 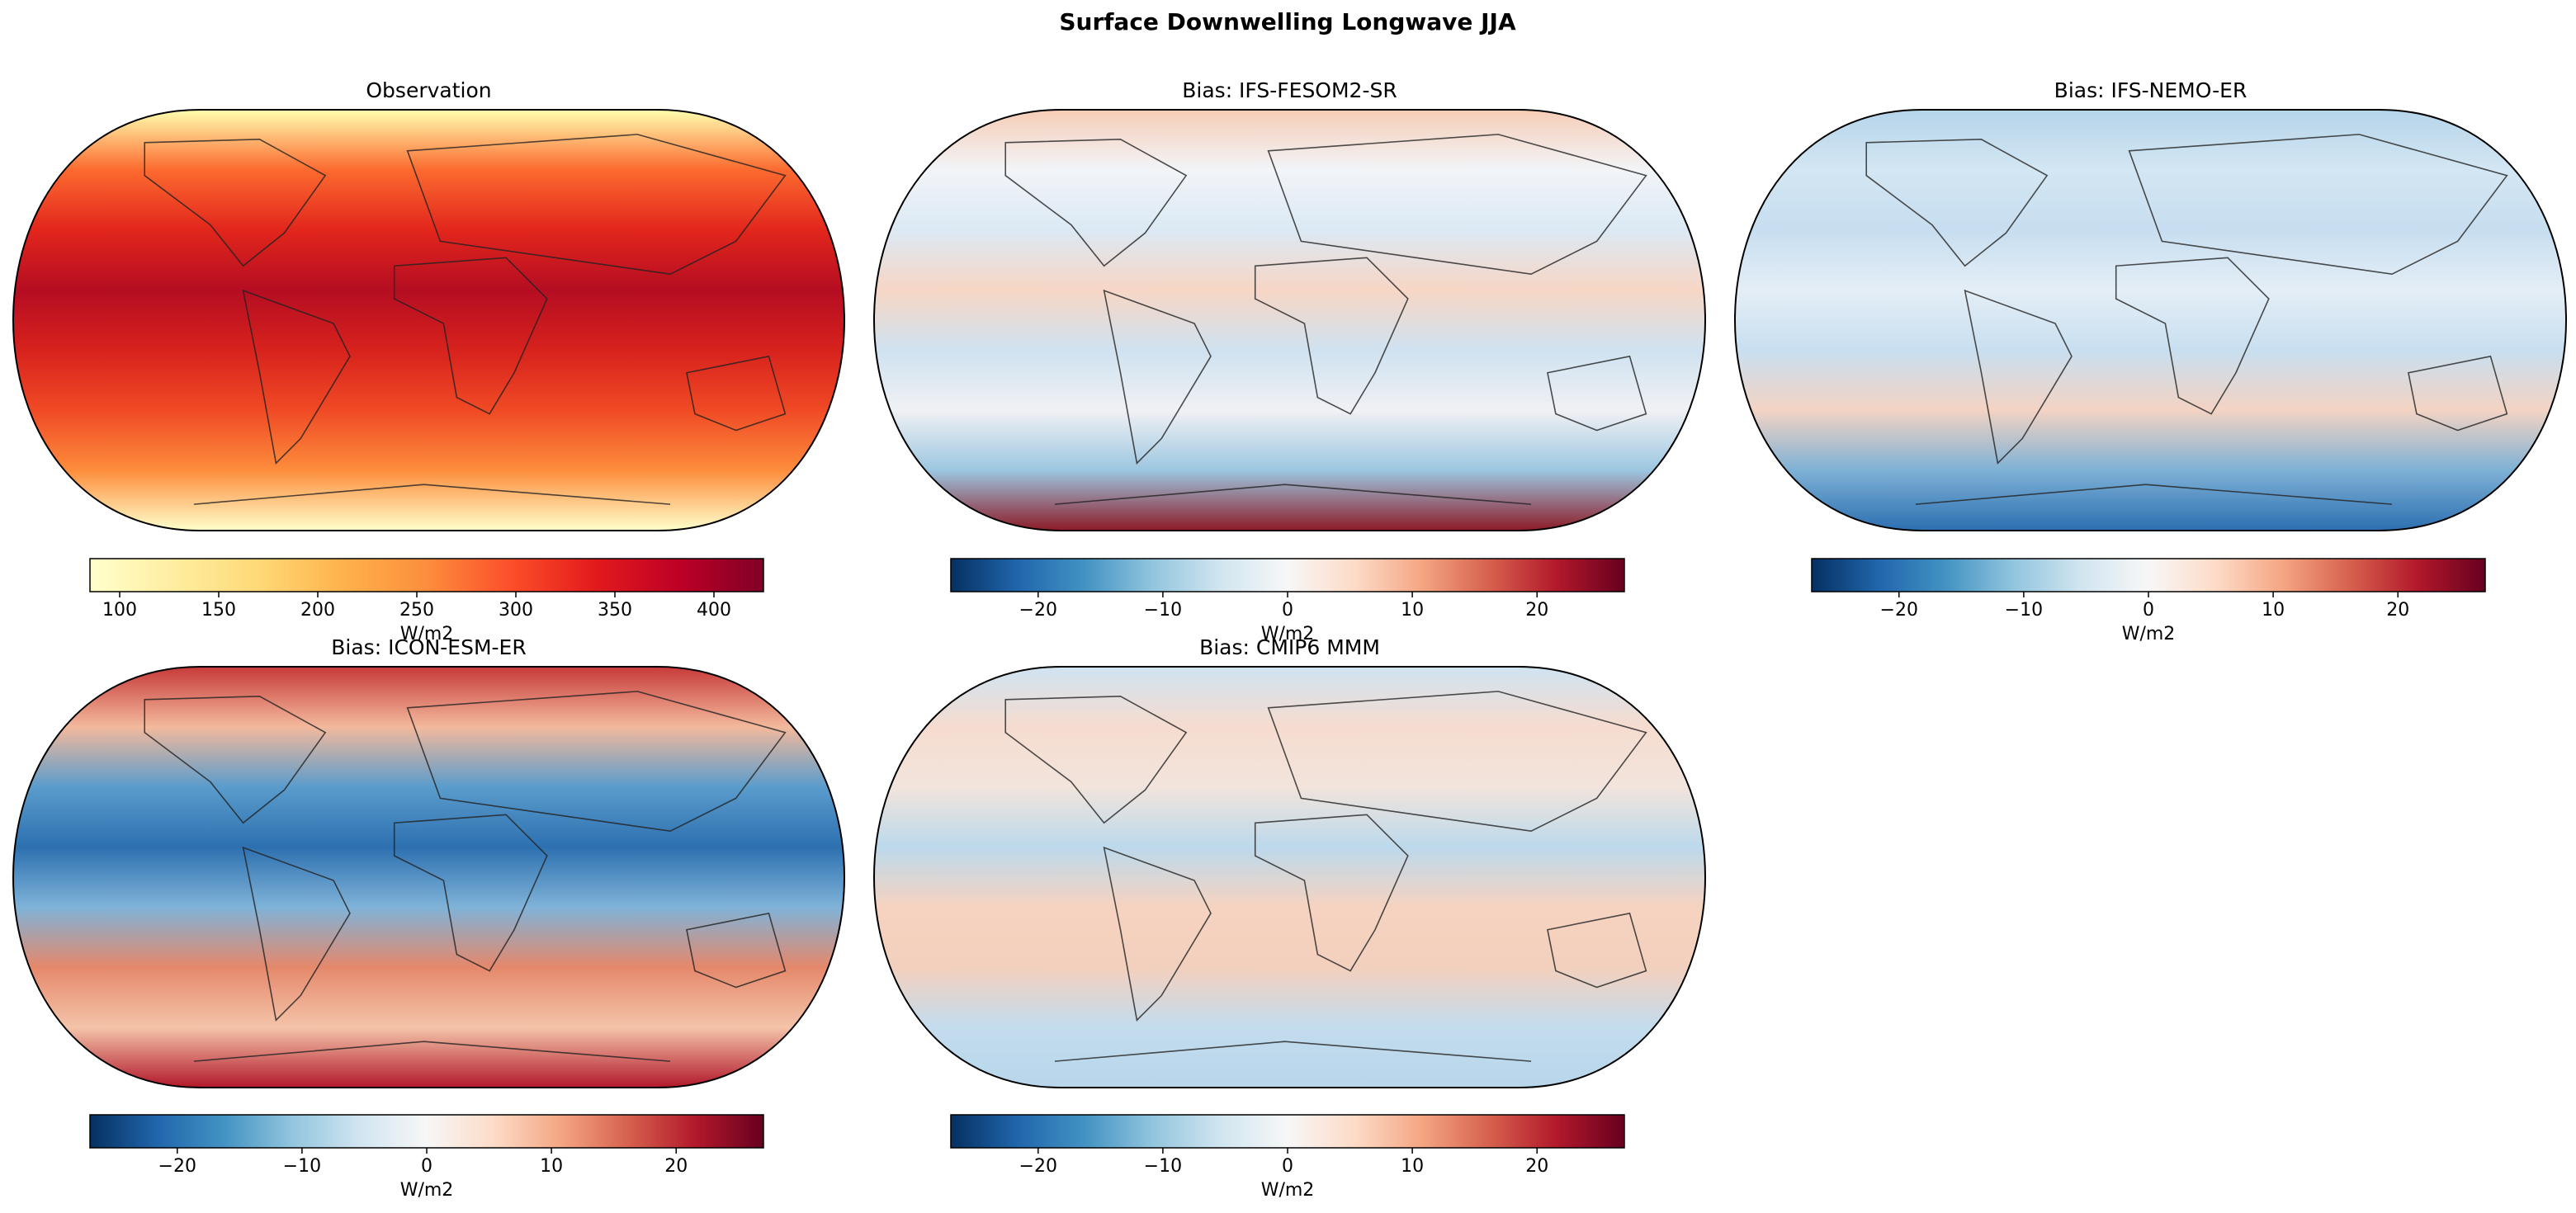 I want to click on panel-title: Bias: ICON-ESM-ER, so click(x=428, y=647).